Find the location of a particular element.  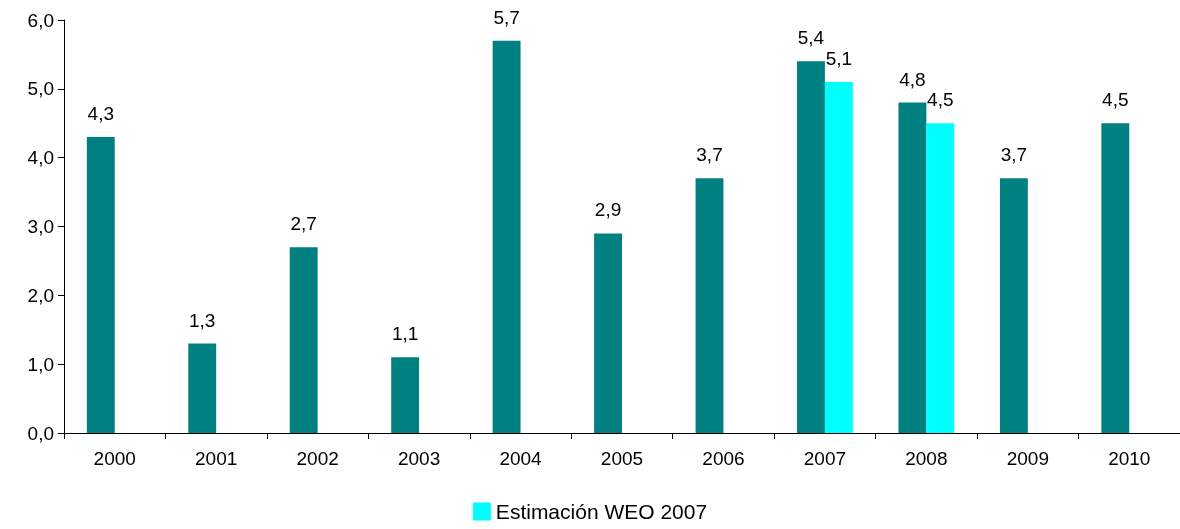

y-tick-label: 6,0 is located at coordinates (40, 20).